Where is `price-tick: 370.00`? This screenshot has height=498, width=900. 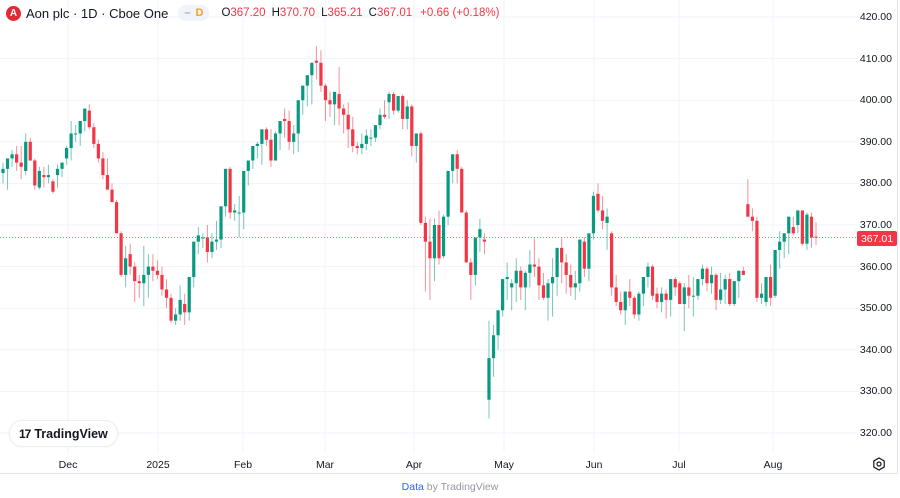
price-tick: 370.00 is located at coordinates (875, 225).